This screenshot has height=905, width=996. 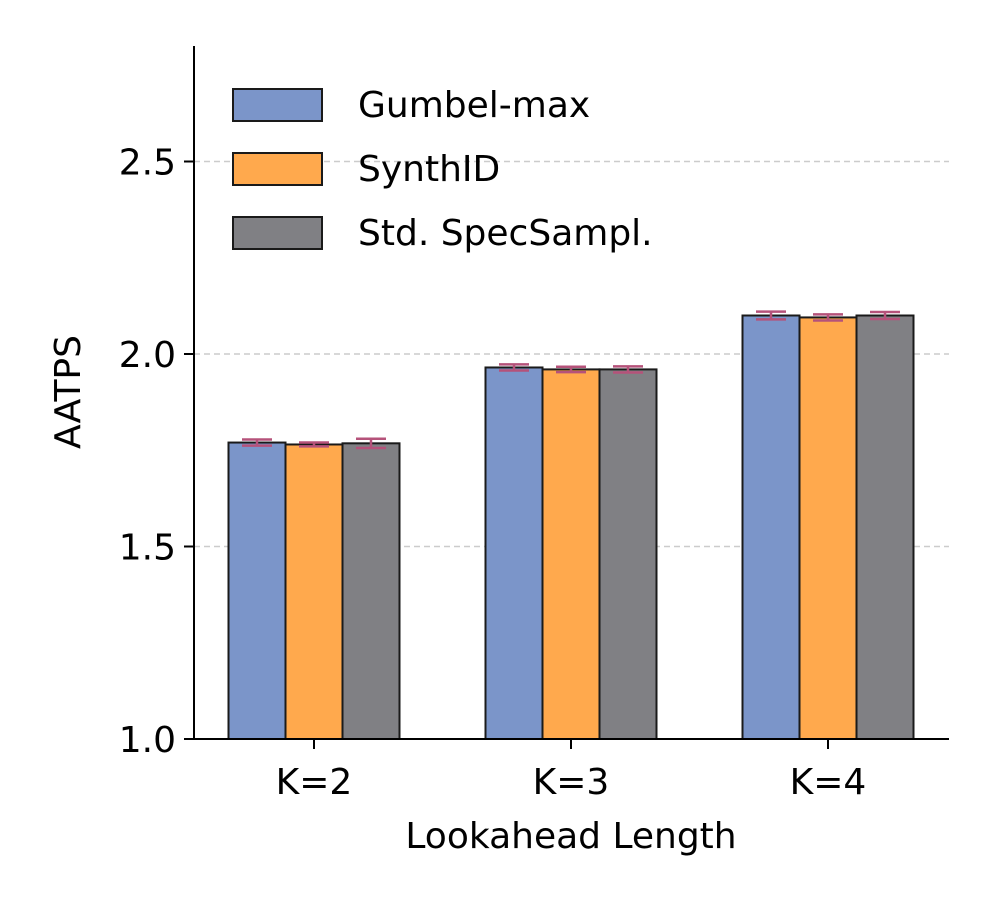 I want to click on x-tick-label: K=3, so click(x=571, y=782).